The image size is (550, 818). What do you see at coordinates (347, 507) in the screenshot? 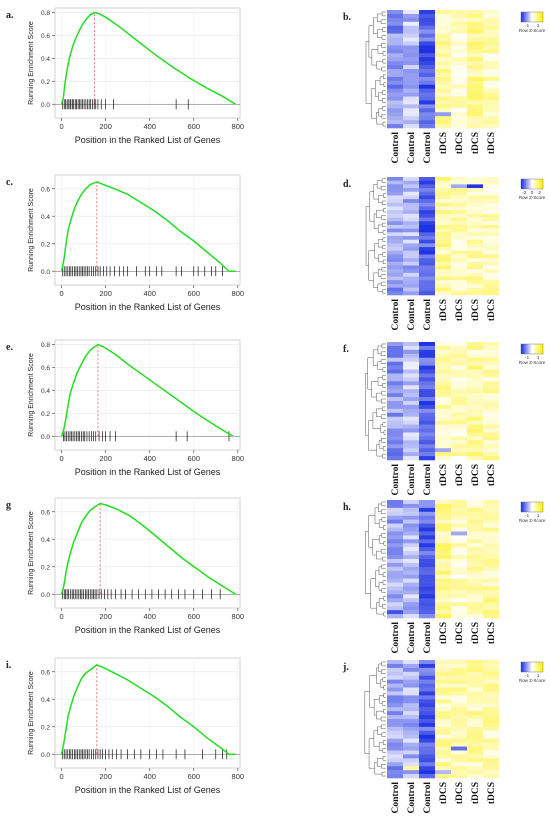
I see `panel-label: h.` at bounding box center [347, 507].